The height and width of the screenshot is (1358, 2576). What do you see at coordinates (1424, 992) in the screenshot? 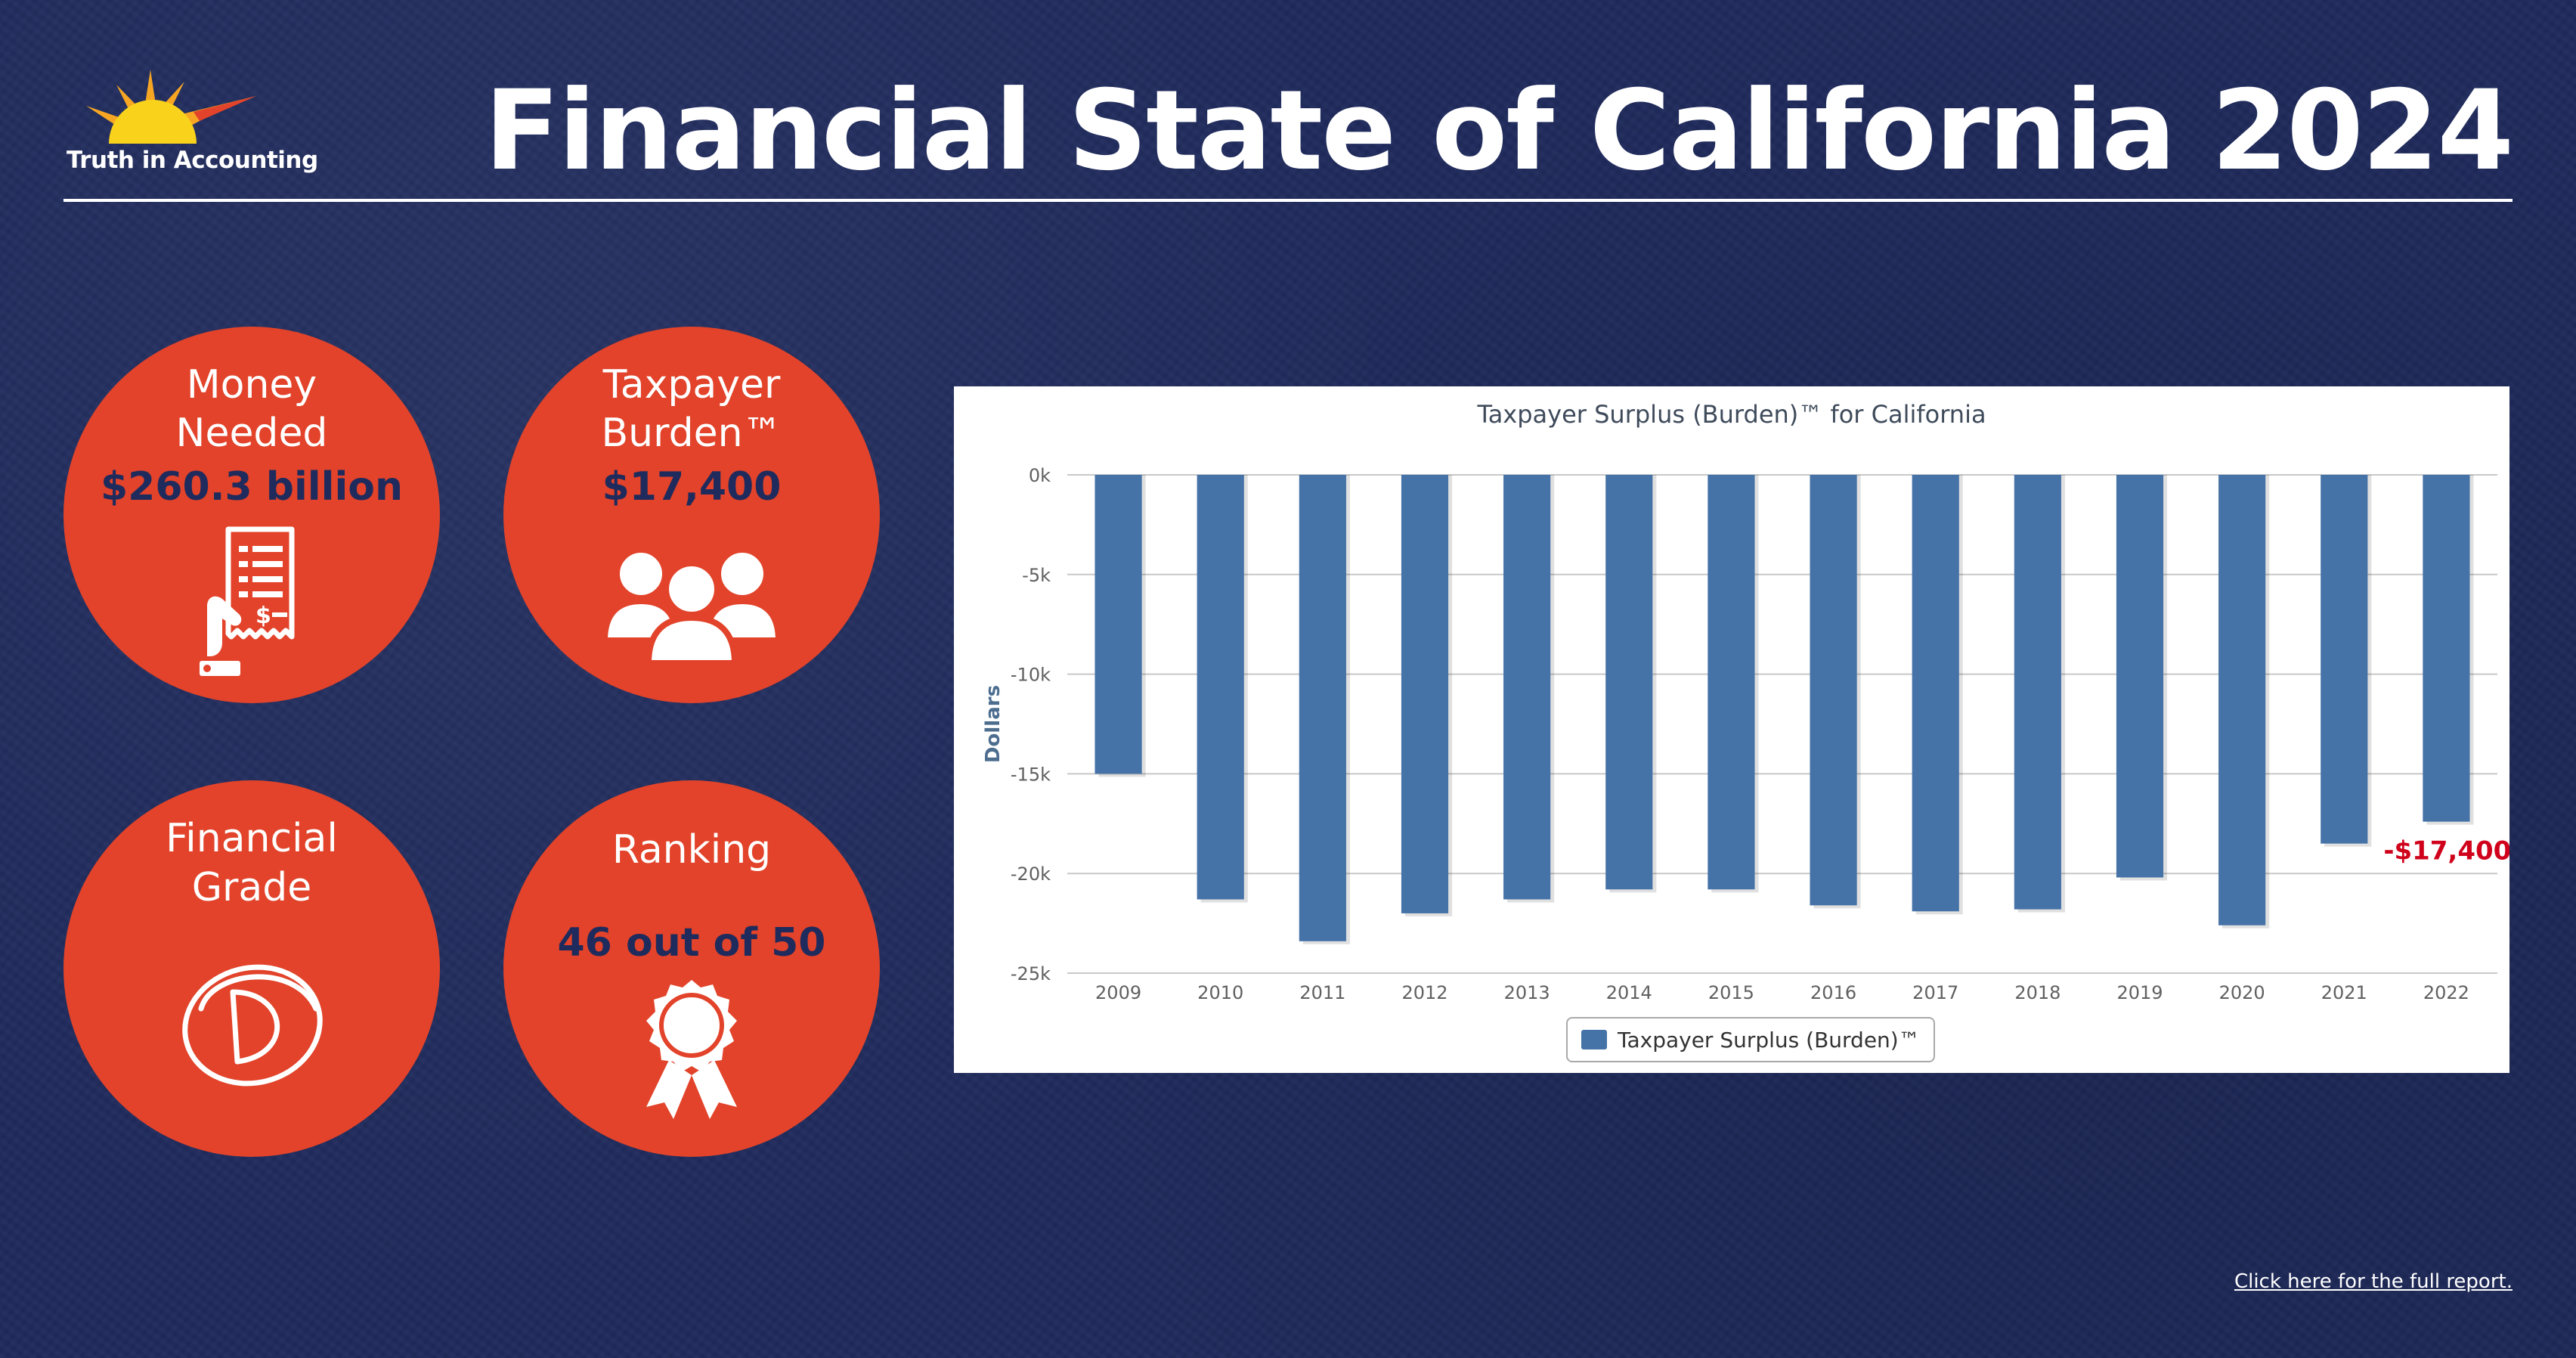
I see `x-tick-label: 2012` at bounding box center [1424, 992].